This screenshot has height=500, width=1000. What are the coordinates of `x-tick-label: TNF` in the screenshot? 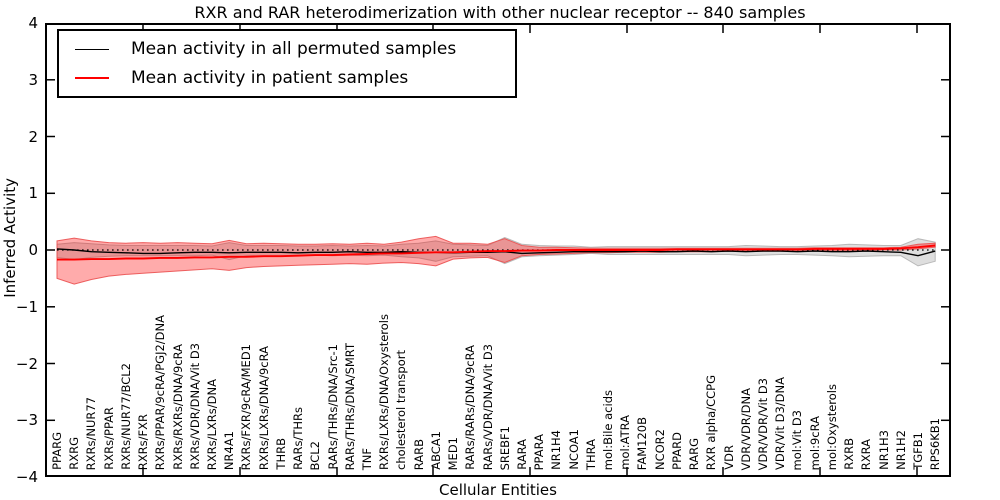 It's located at (366, 458).